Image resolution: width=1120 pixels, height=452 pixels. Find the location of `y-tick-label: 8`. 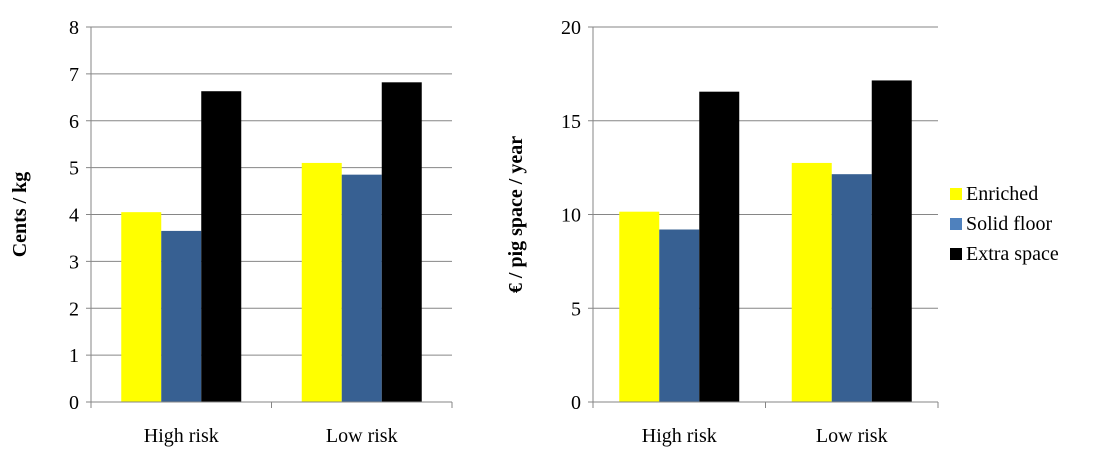

y-tick-label: 8 is located at coordinates (74, 28).